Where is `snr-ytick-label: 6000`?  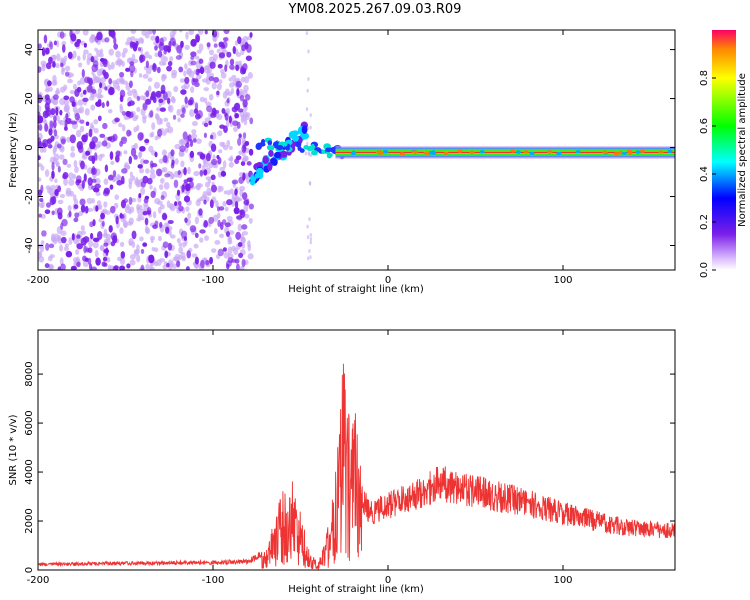
snr-ytick-label: 6000 is located at coordinates (29, 422).